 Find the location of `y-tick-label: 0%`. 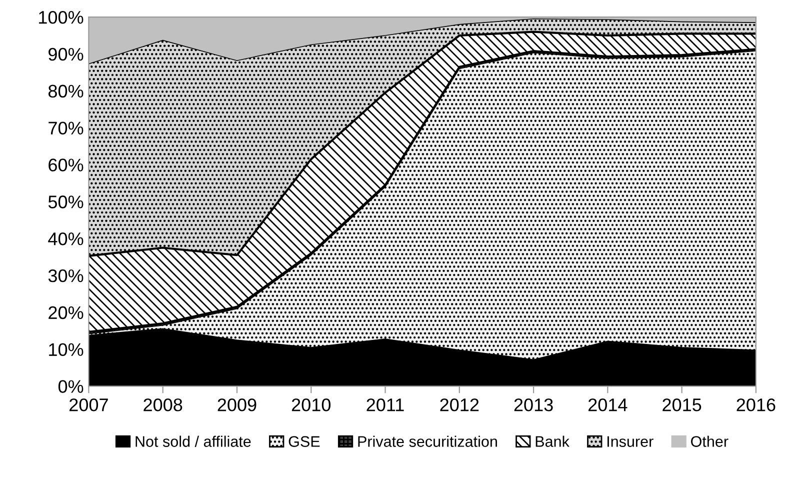

y-tick-label: 0% is located at coordinates (71, 386).